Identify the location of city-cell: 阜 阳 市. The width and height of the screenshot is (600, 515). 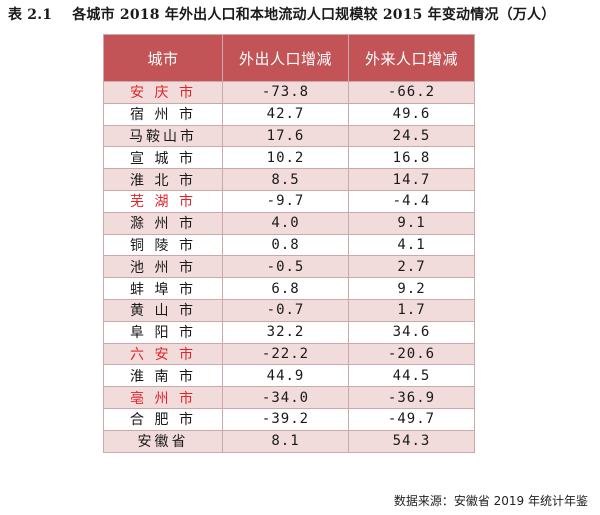
(163, 332).